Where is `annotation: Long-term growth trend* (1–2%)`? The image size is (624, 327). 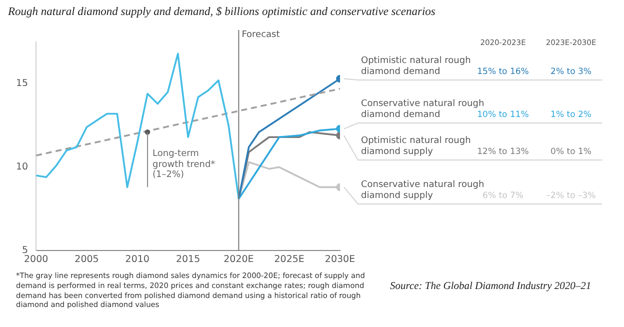 annotation: Long-term growth trend* (1–2%) is located at coordinates (184, 165).